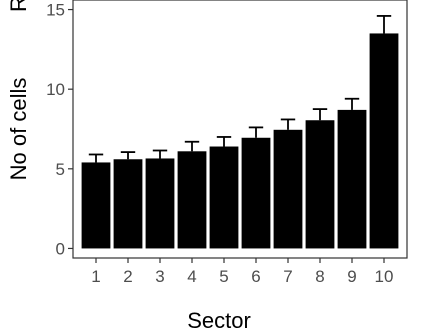  Describe the element at coordinates (55, 89) in the screenshot. I see `y-tick-label-10: 10` at that location.